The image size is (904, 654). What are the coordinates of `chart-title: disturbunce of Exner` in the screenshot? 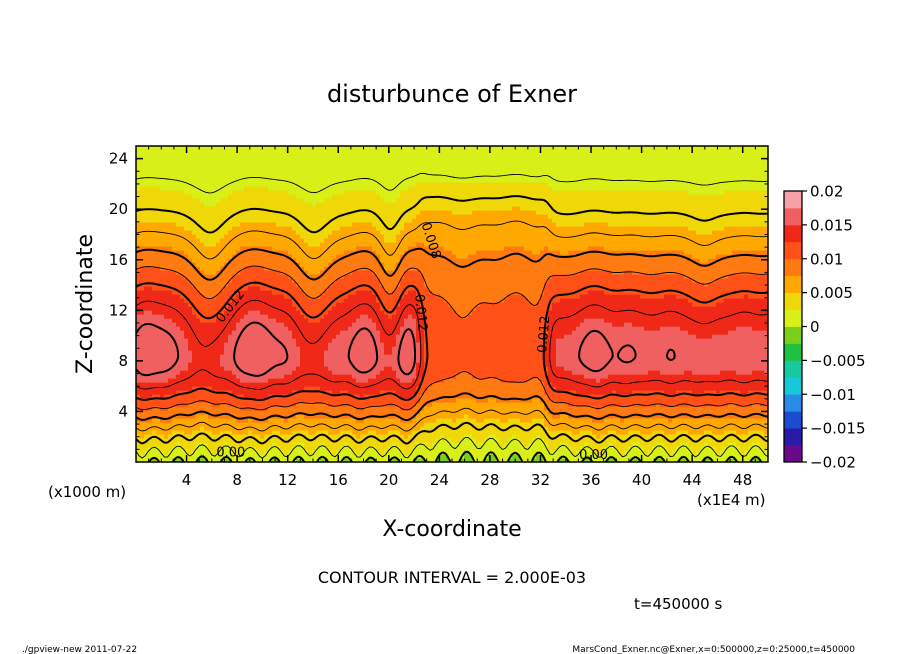 It's located at (452, 94).